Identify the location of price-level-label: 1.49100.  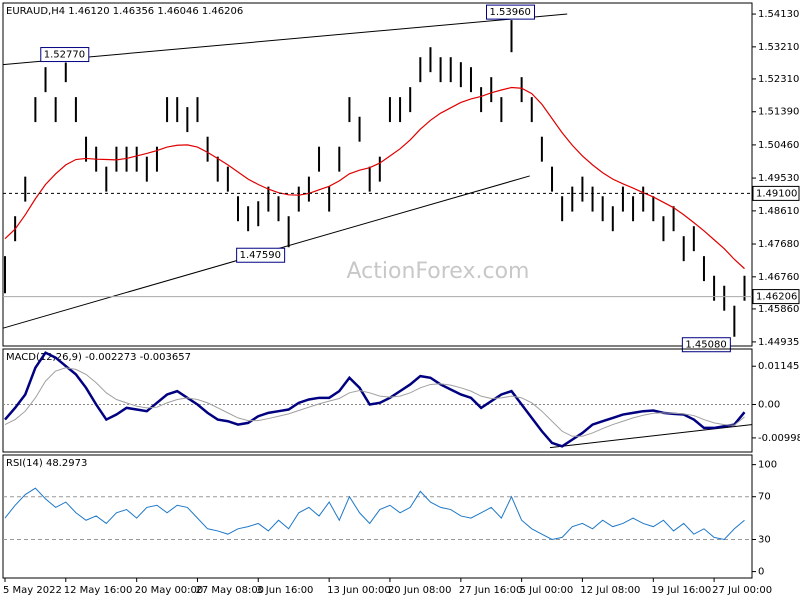
(776, 193).